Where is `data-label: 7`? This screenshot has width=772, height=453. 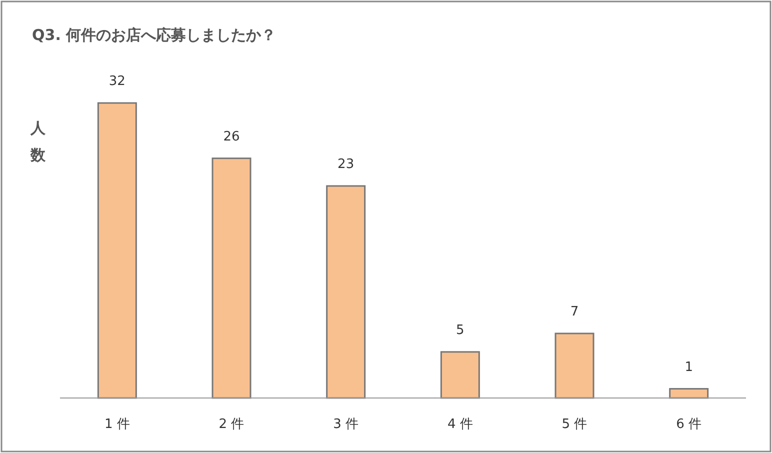
data-label: 7 is located at coordinates (574, 312).